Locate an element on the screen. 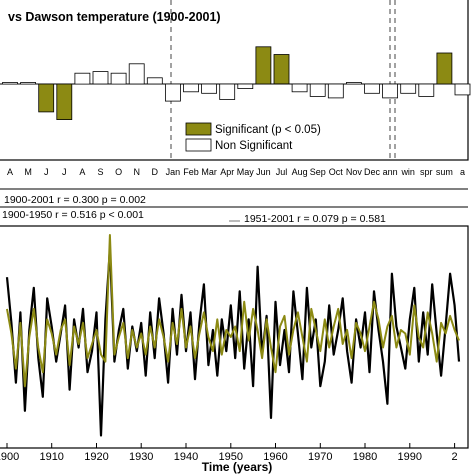  bar-tick-label-4: A is located at coordinates (82, 172).